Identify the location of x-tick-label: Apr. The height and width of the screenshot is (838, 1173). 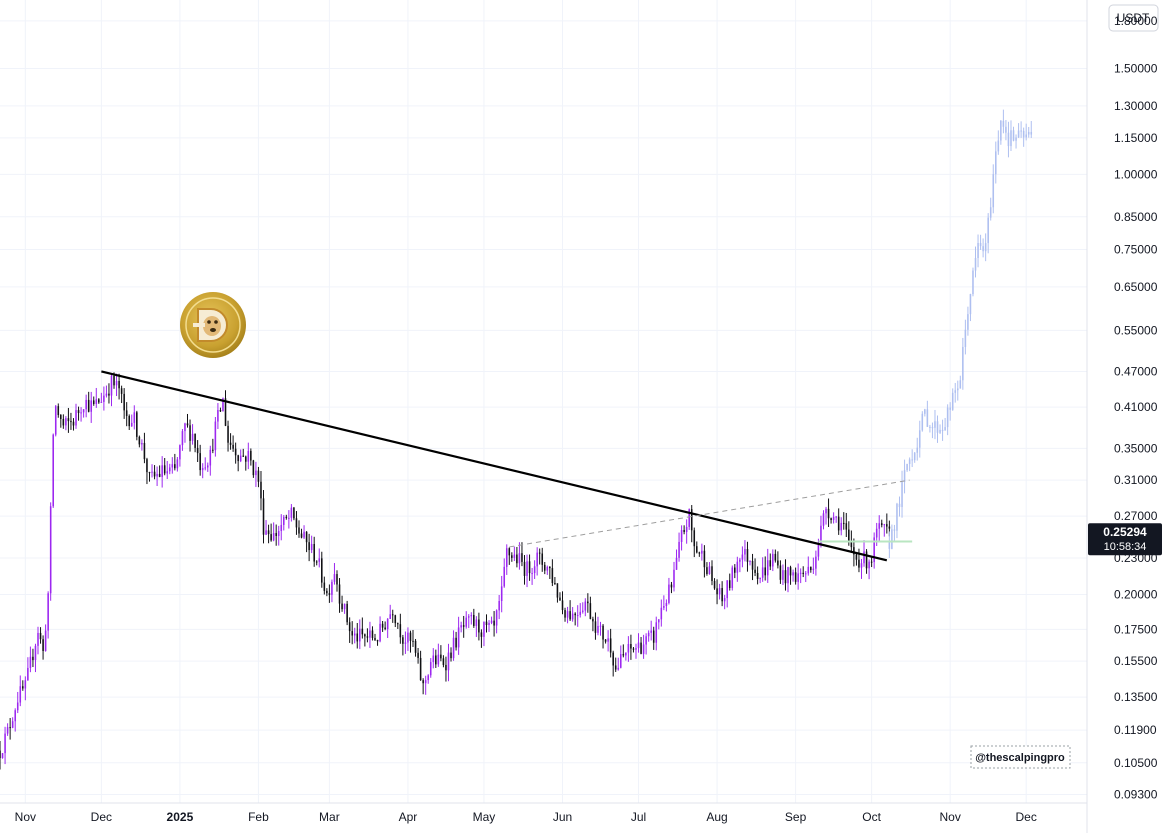
(408, 817).